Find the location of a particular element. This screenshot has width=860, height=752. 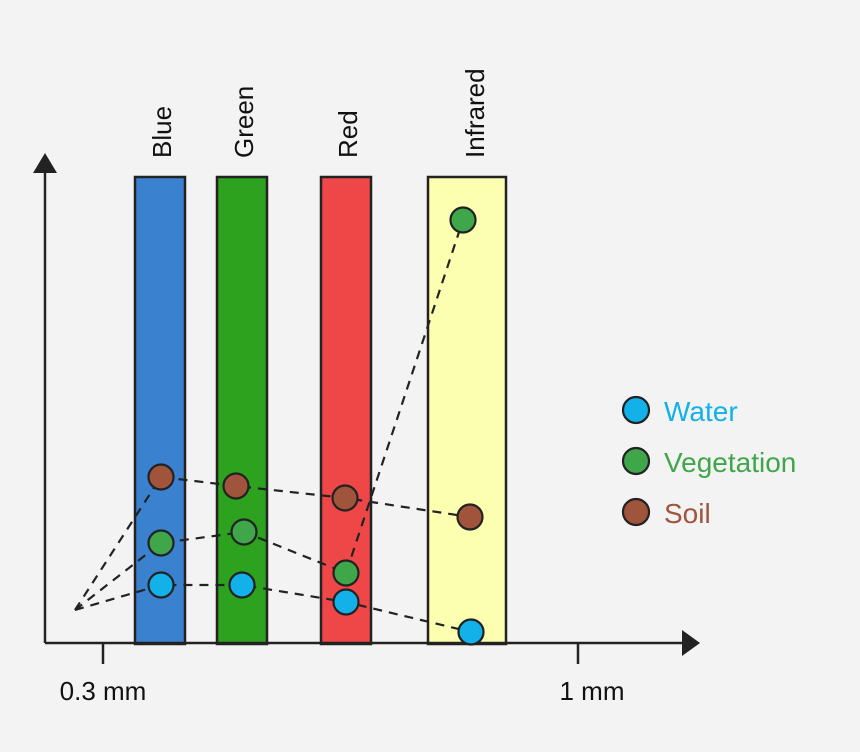

water-point-blue is located at coordinates (161, 585).